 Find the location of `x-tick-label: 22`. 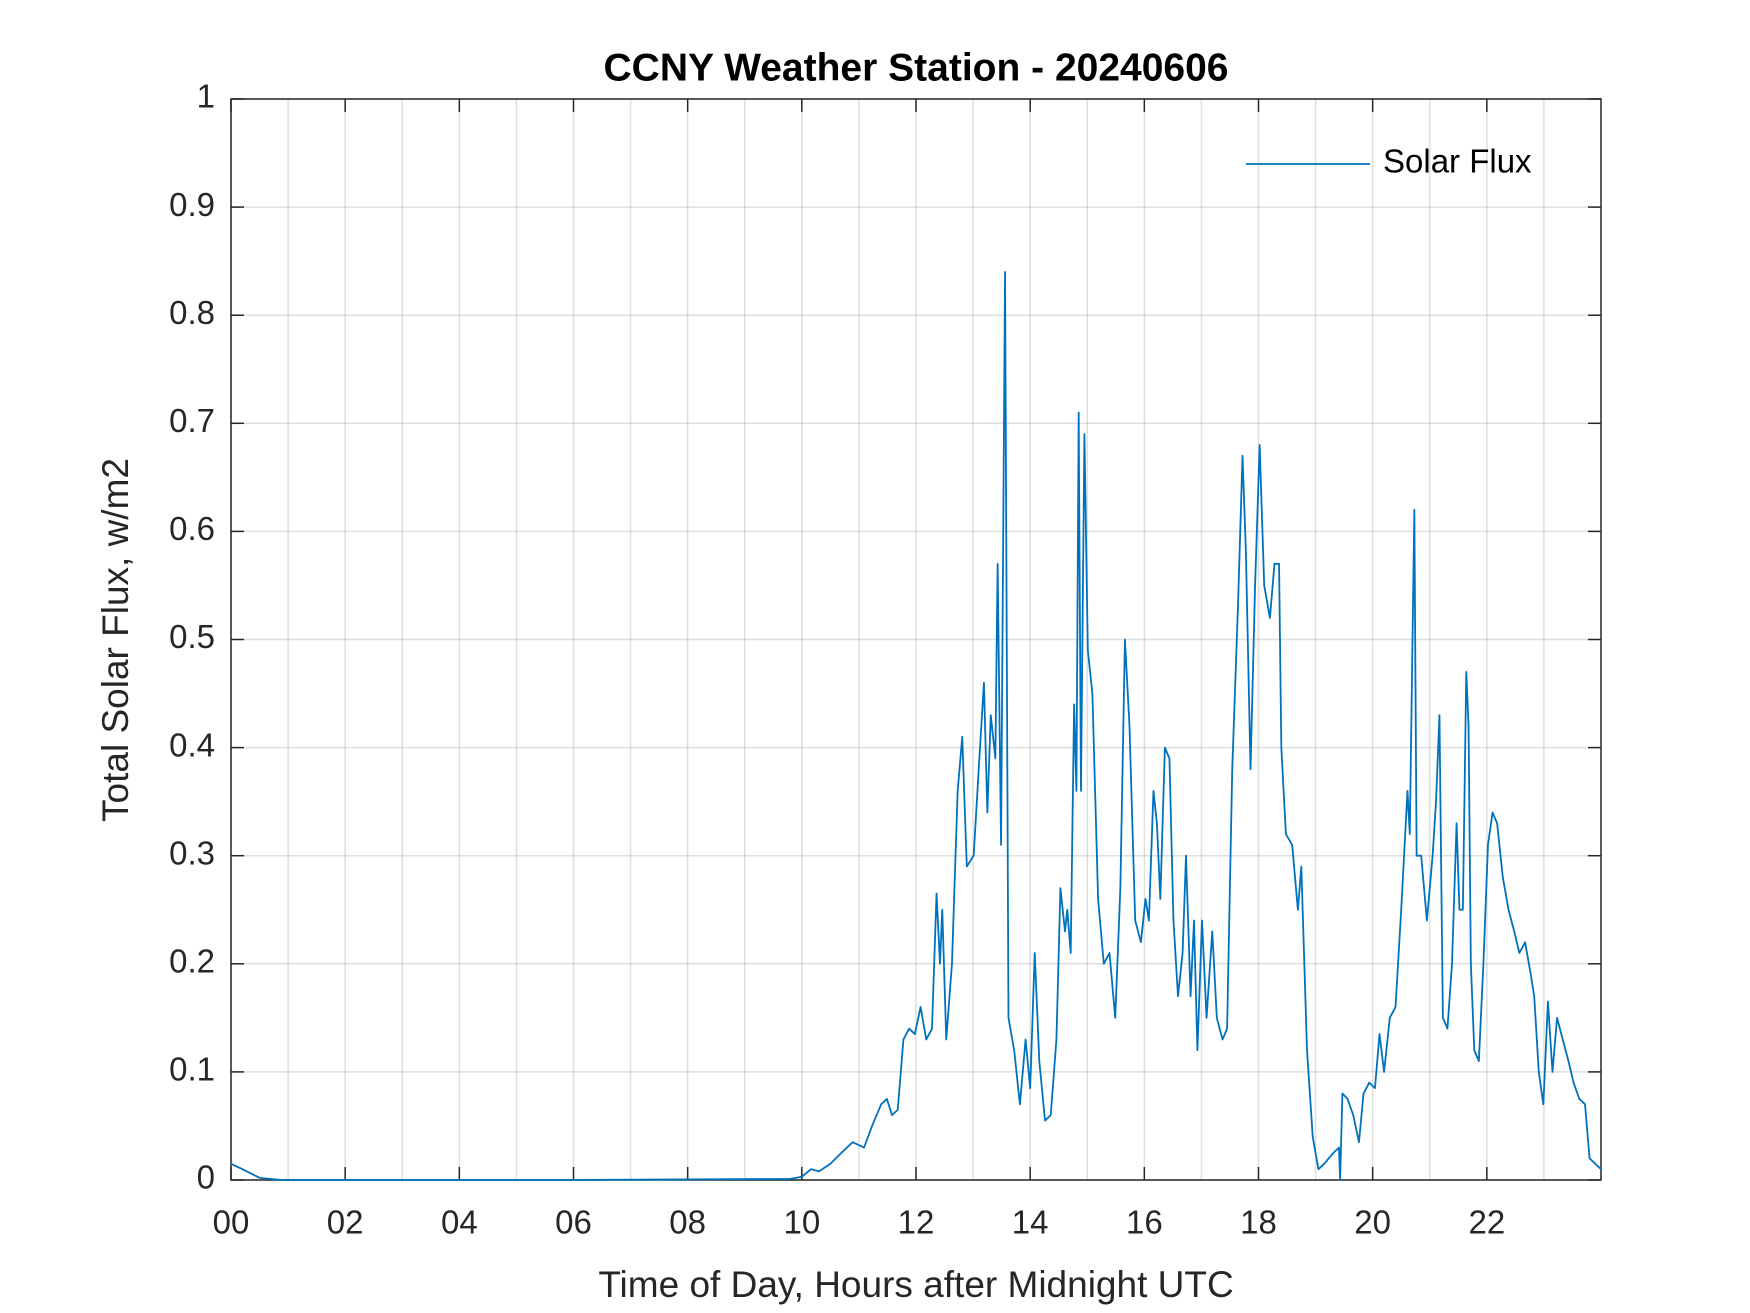

x-tick-label: 22 is located at coordinates (1486, 1222).